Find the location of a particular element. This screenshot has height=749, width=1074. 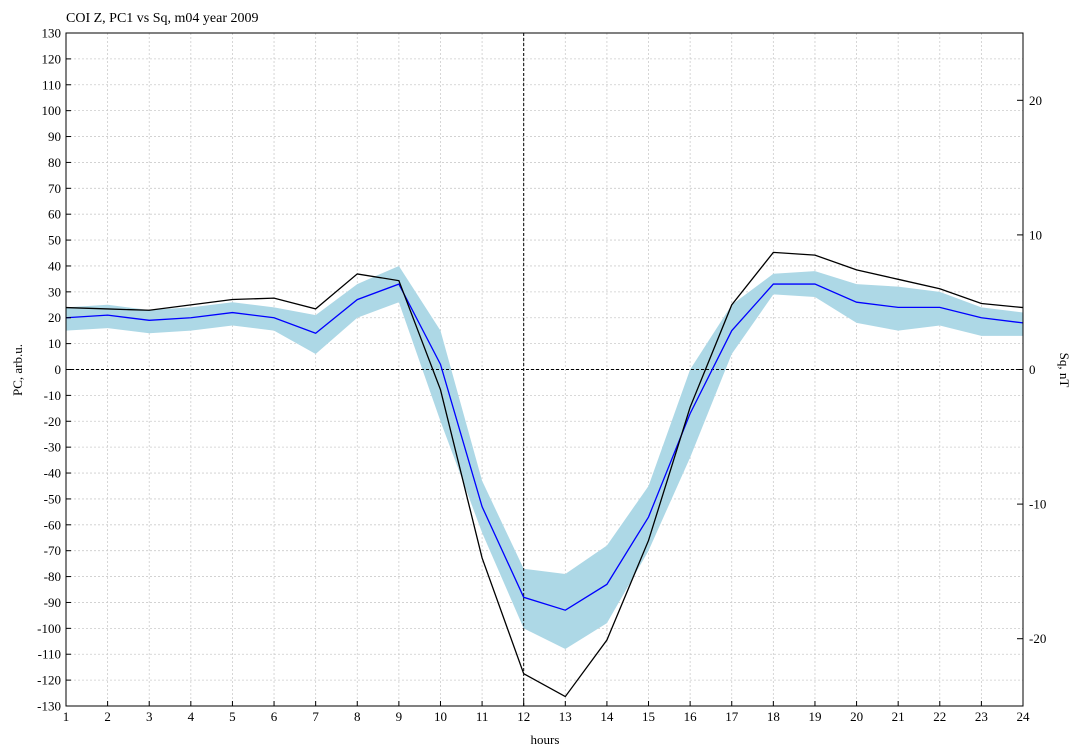

x-tick-label: 24 is located at coordinates (1024, 716).